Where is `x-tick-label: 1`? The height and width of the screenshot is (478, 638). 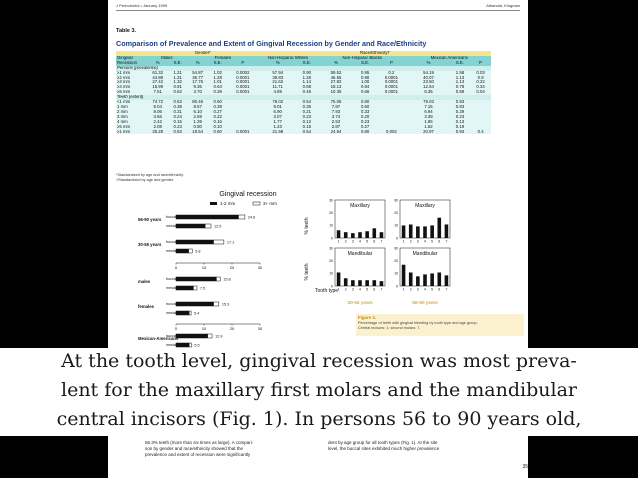 x-tick-label: 1 is located at coordinates (404, 290).